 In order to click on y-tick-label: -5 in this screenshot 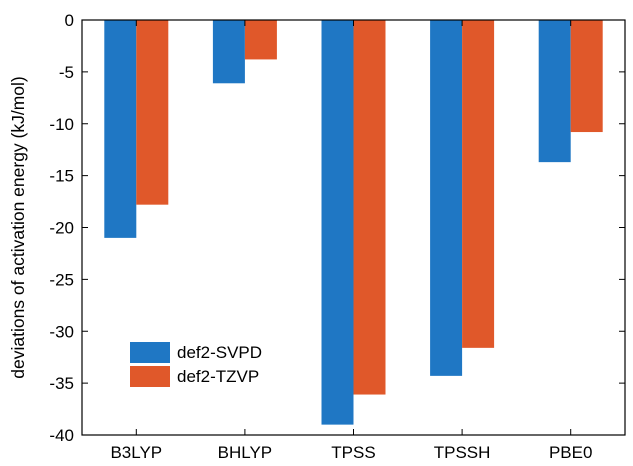, I will do `click(66, 72)`.